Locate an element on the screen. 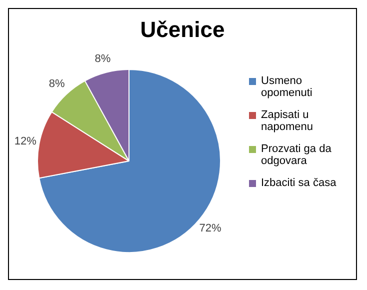 The image size is (367, 290). legend-label: Zapisati u napomenu is located at coordinates (287, 121).